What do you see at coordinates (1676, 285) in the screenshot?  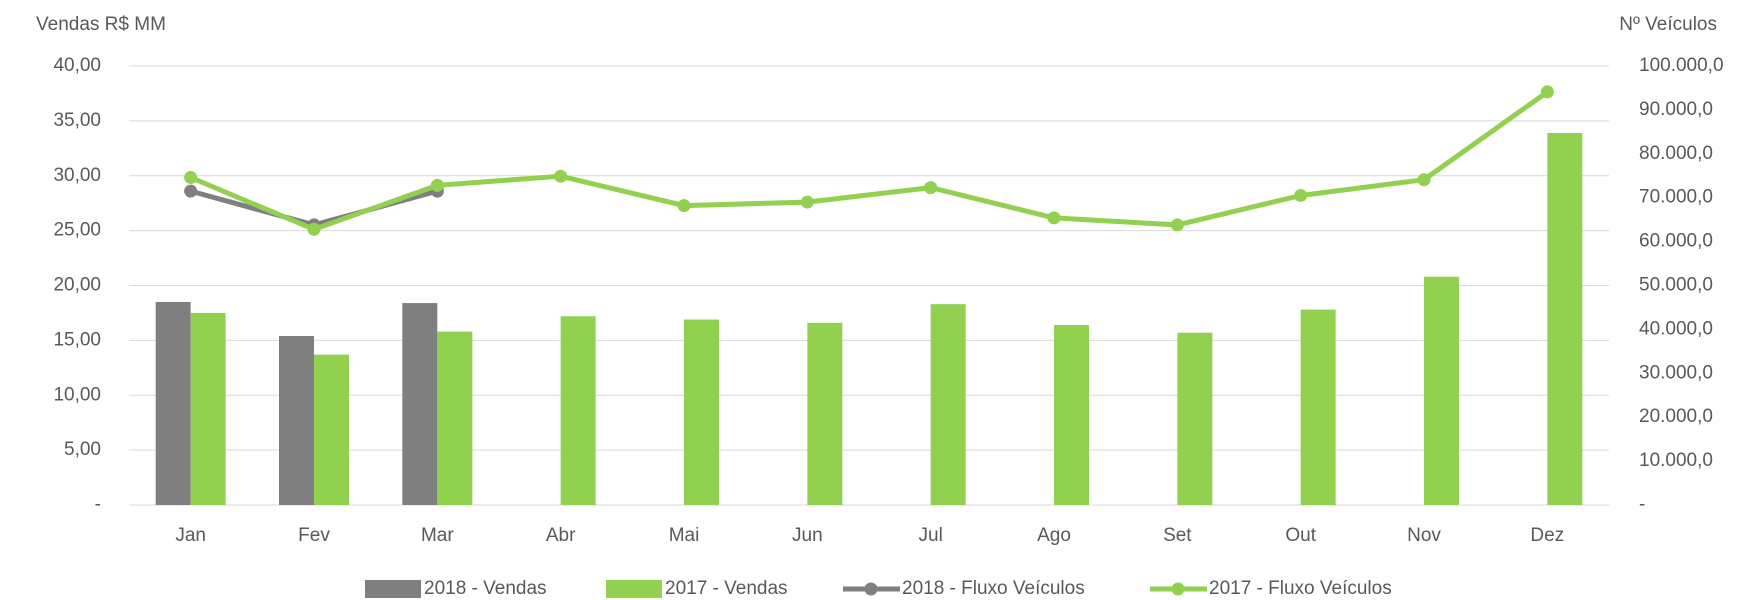 I see `y2-tick-label: 50.000,0` at bounding box center [1676, 285].